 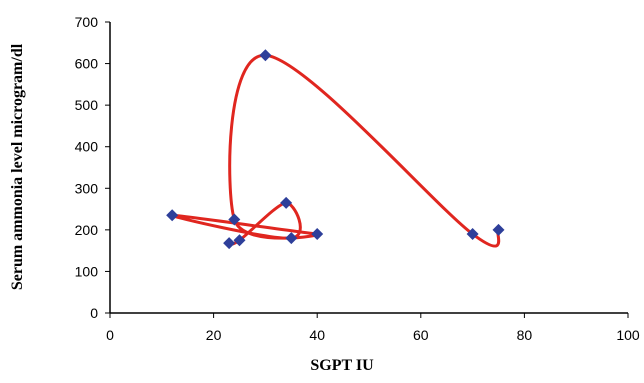 What do you see at coordinates (87, 64) in the screenshot?
I see `y-tick-label: 600` at bounding box center [87, 64].